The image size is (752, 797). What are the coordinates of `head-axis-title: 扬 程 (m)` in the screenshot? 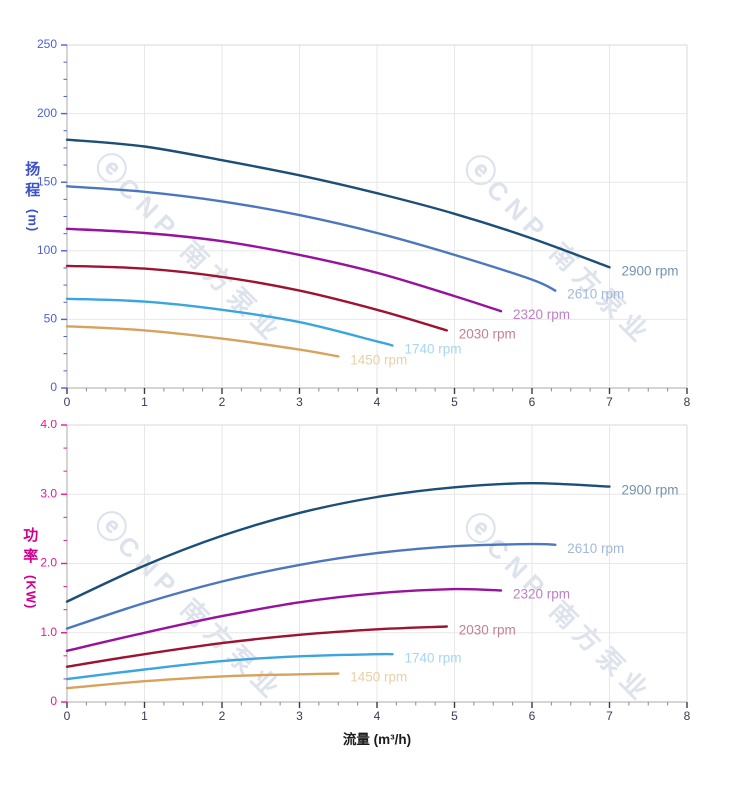 It's located at (33, 196).